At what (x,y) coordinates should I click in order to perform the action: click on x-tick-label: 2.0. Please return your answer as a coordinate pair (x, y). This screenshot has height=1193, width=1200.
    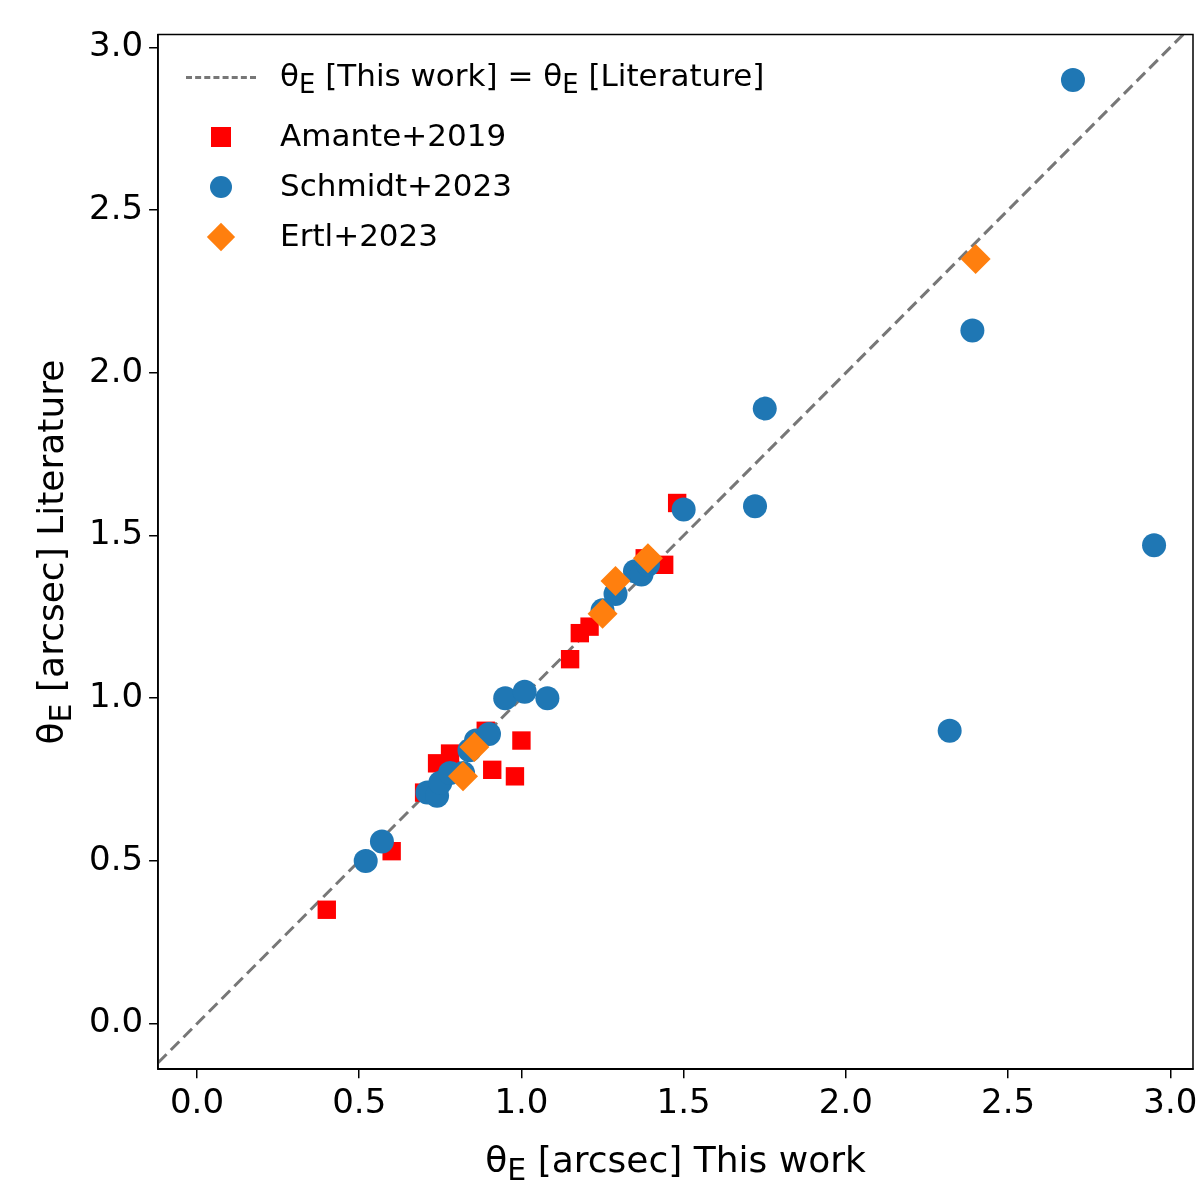
    Looking at the image, I should click on (845, 1101).